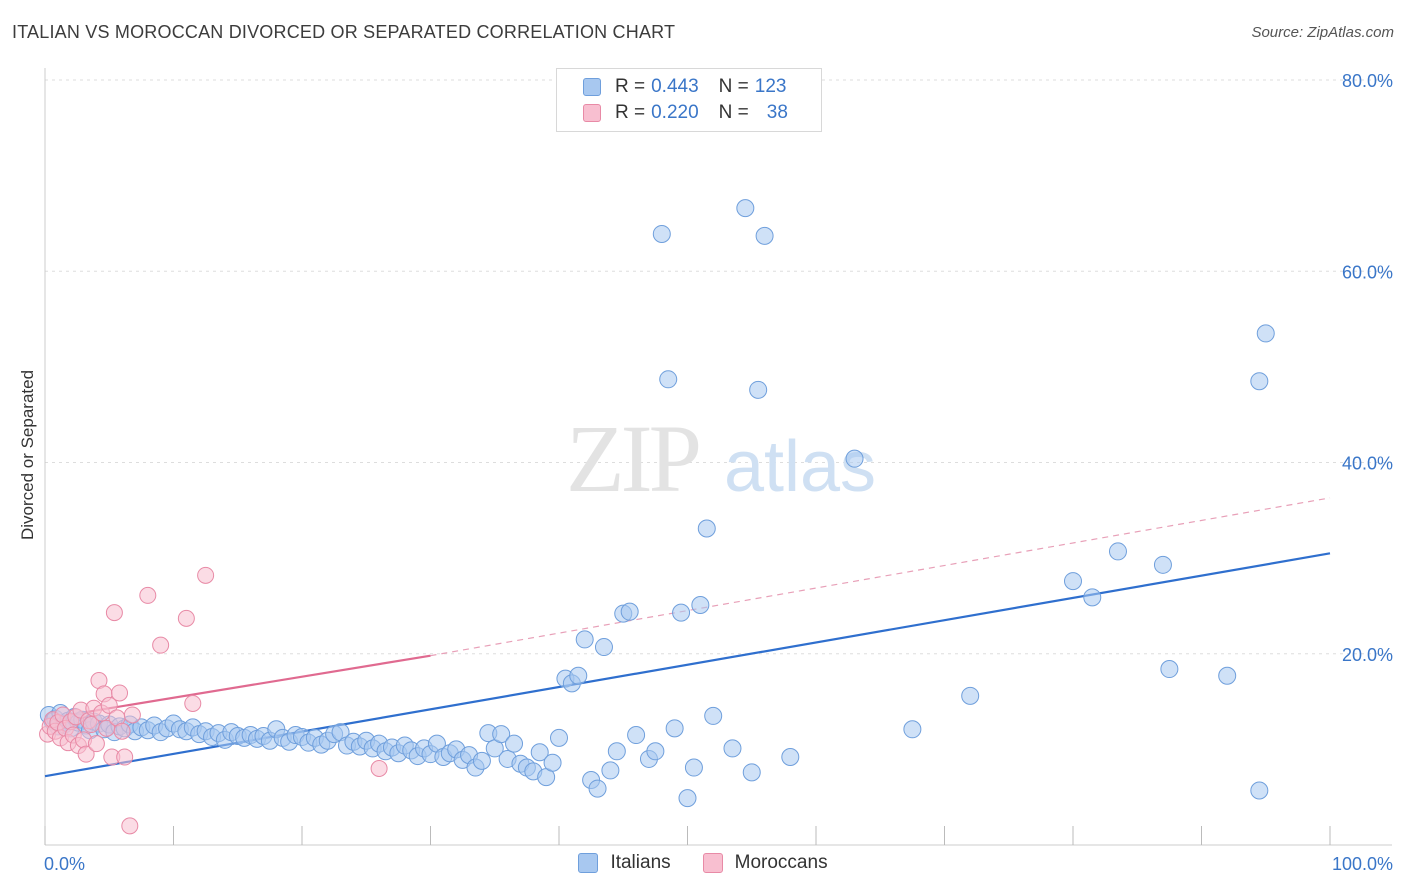 The width and height of the screenshot is (1406, 892). What do you see at coordinates (1362, 864) in the screenshot?
I see `x-tick-label-max: 100.0%` at bounding box center [1362, 864].